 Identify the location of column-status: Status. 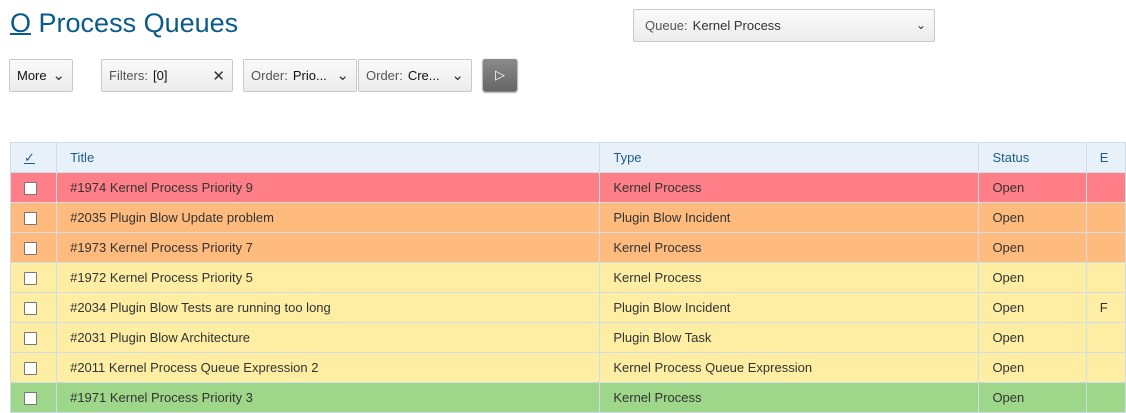
(1032, 157).